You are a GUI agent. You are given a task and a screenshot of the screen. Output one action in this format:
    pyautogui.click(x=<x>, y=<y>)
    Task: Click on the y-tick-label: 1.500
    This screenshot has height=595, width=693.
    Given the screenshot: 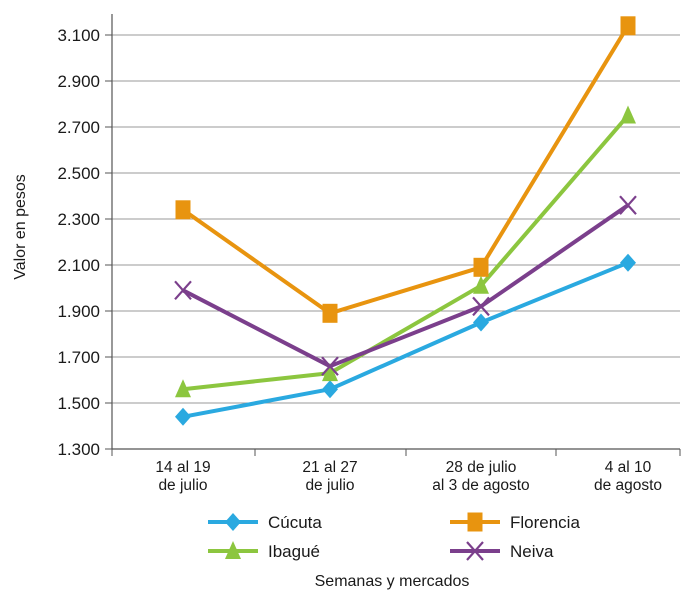 What is the action you would take?
    pyautogui.click(x=78, y=403)
    